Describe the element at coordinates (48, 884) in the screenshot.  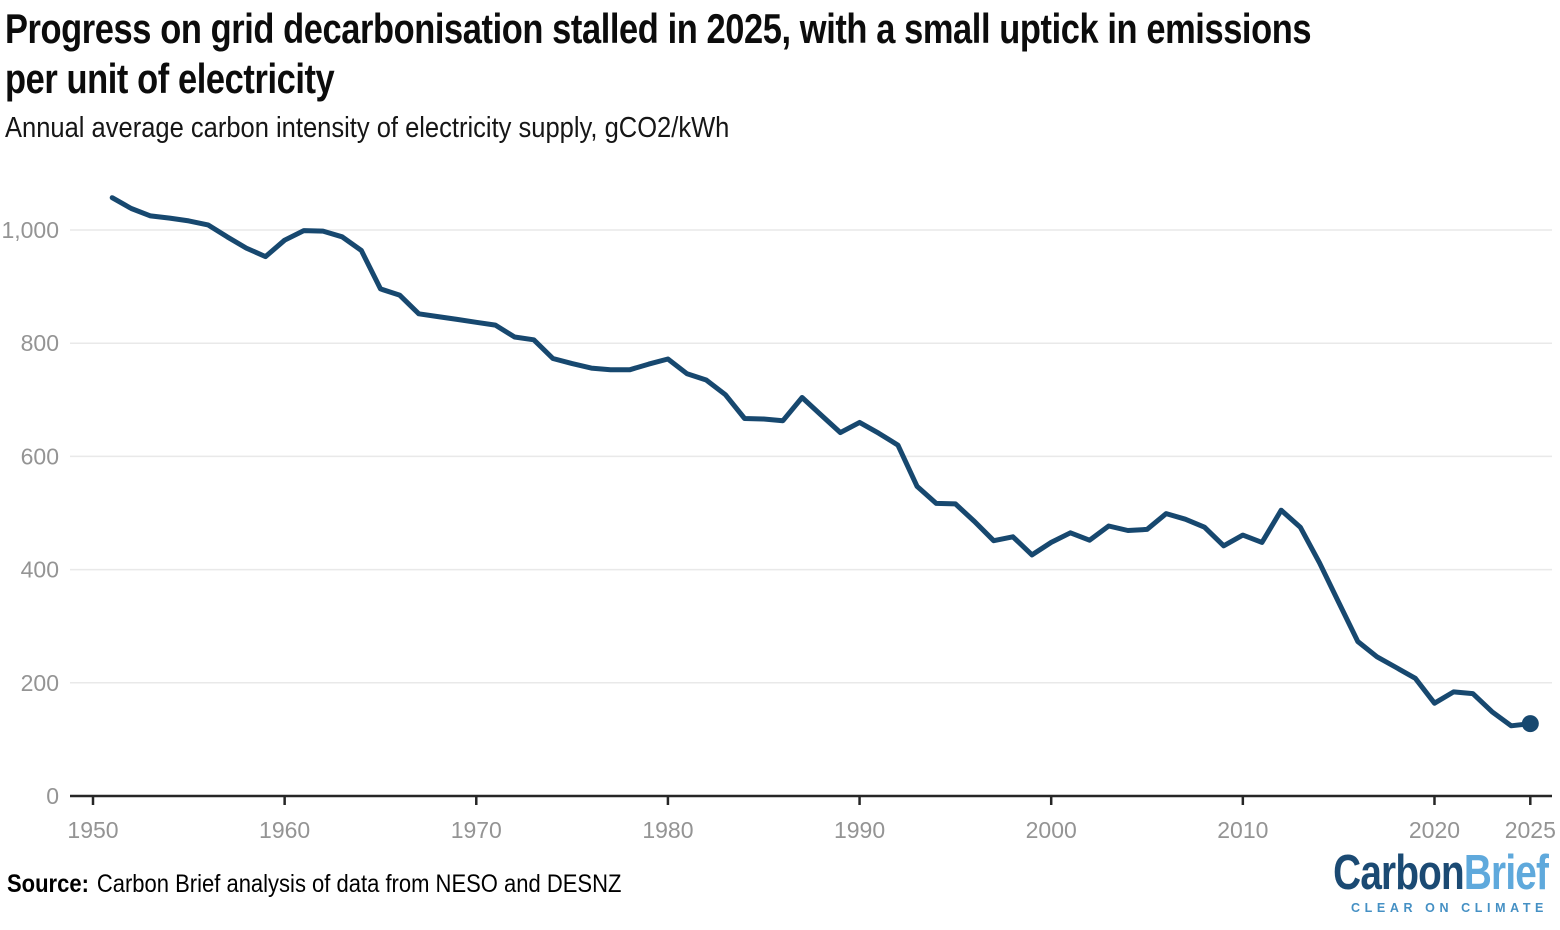
I see `source-label: Source:` at that location.